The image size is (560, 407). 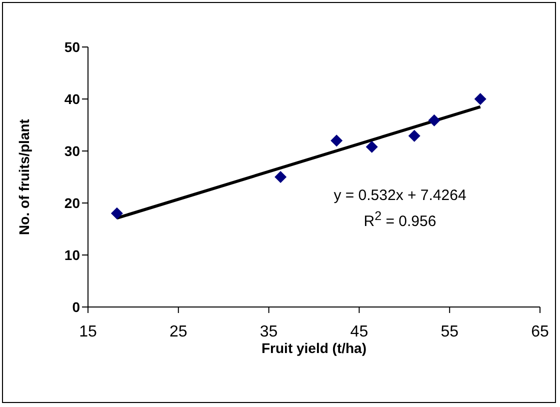 I want to click on x-tick-label: 15, so click(x=88, y=331).